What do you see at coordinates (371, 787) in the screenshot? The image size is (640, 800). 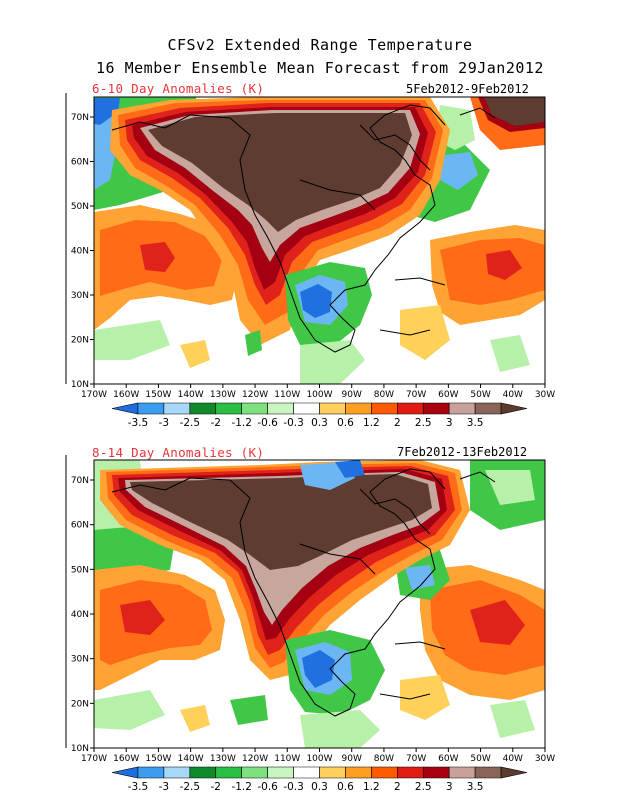 I see `colorbar2-label: 1.2` at bounding box center [371, 787].